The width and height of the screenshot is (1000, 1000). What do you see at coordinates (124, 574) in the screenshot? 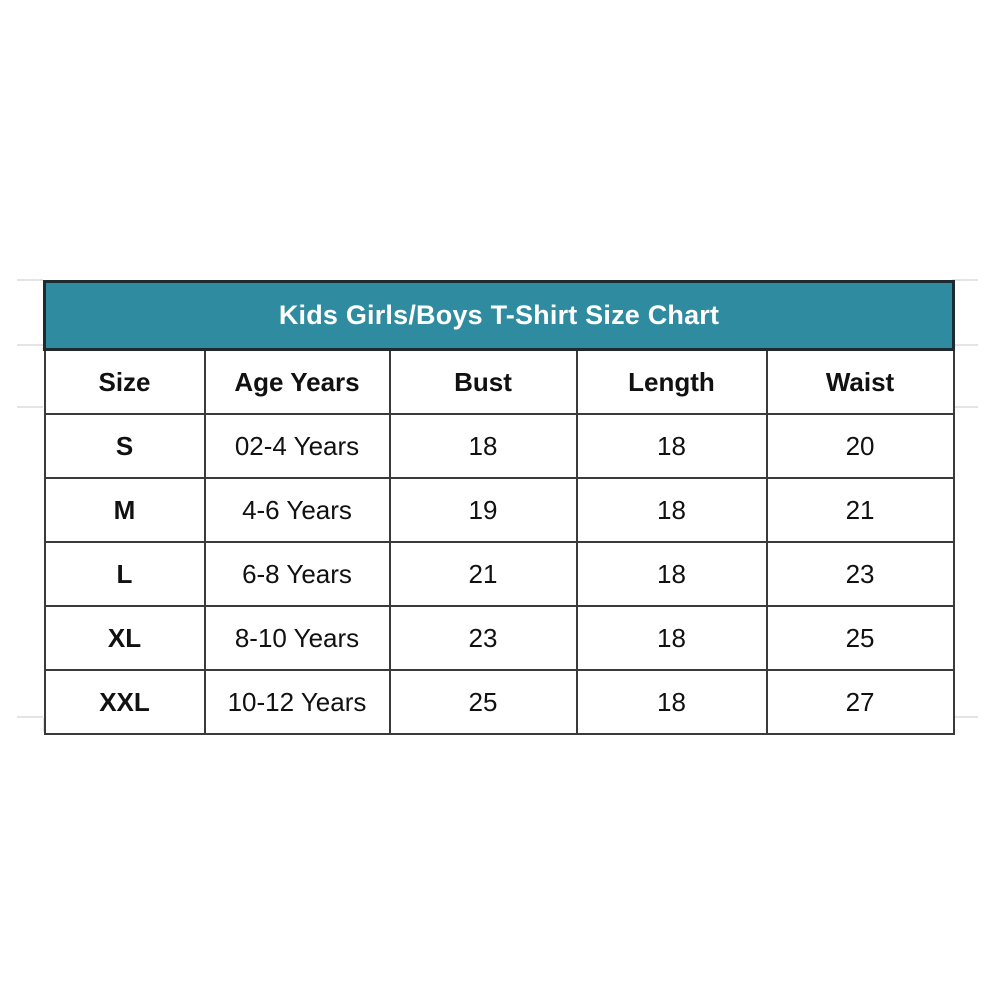
I see `cell-size: L` at bounding box center [124, 574].